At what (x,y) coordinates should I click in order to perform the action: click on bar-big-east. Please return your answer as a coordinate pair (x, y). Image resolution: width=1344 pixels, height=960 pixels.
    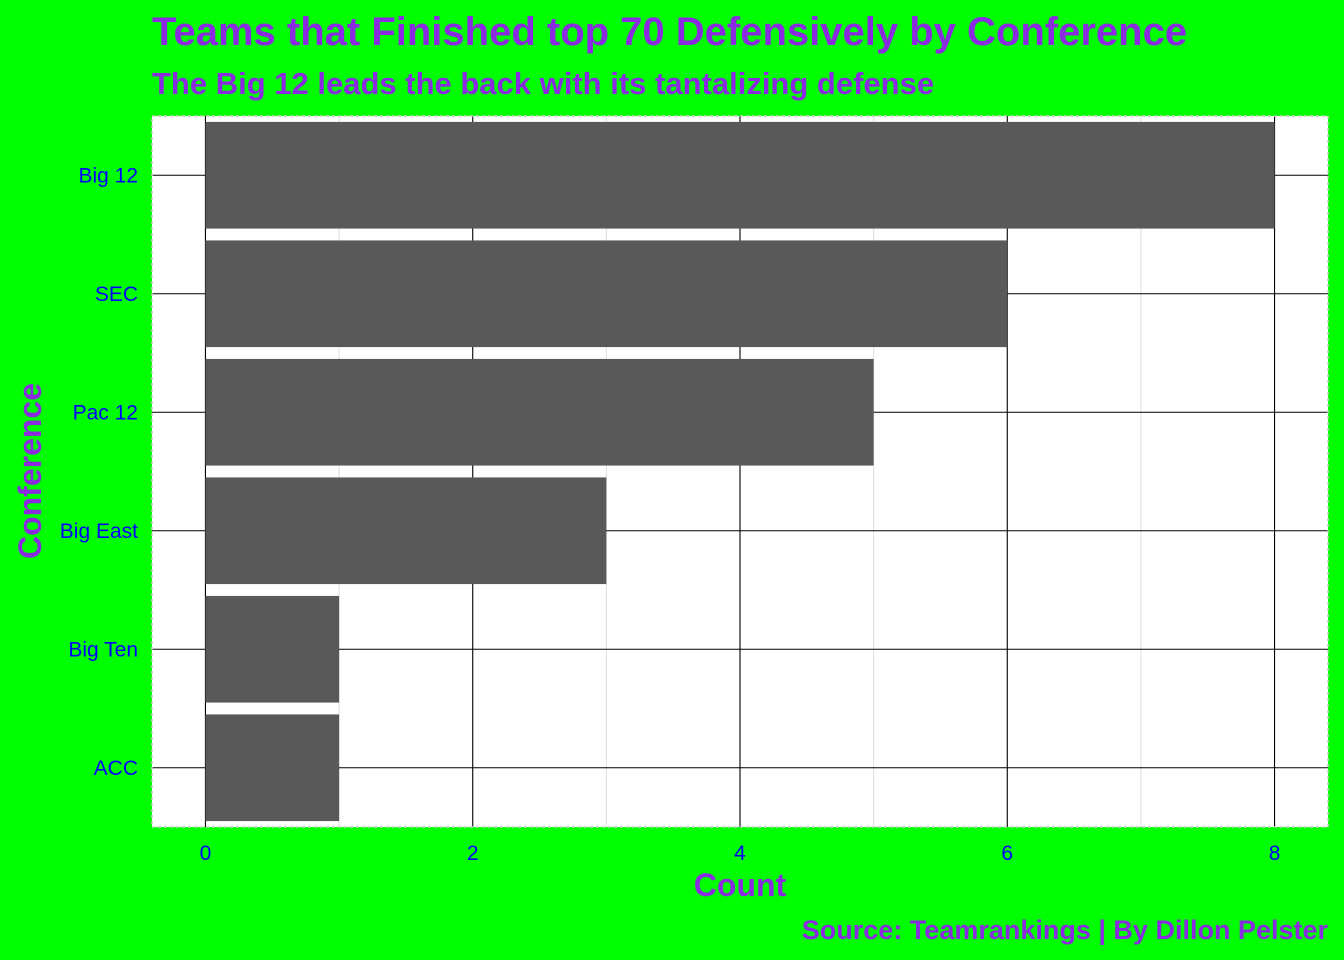
    Looking at the image, I should click on (406, 531).